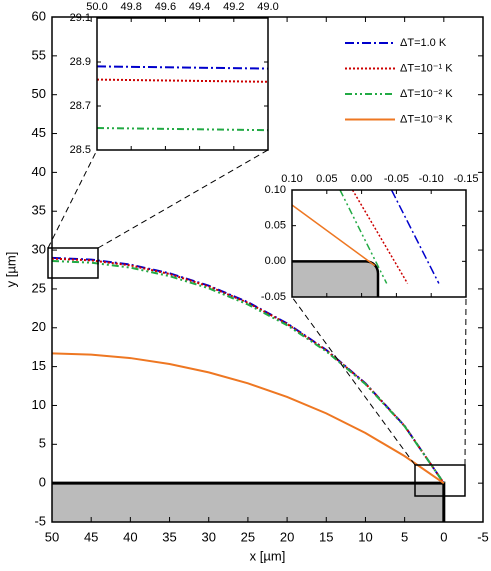  I want to click on x-tick-label: 49.2, so click(233, 7).